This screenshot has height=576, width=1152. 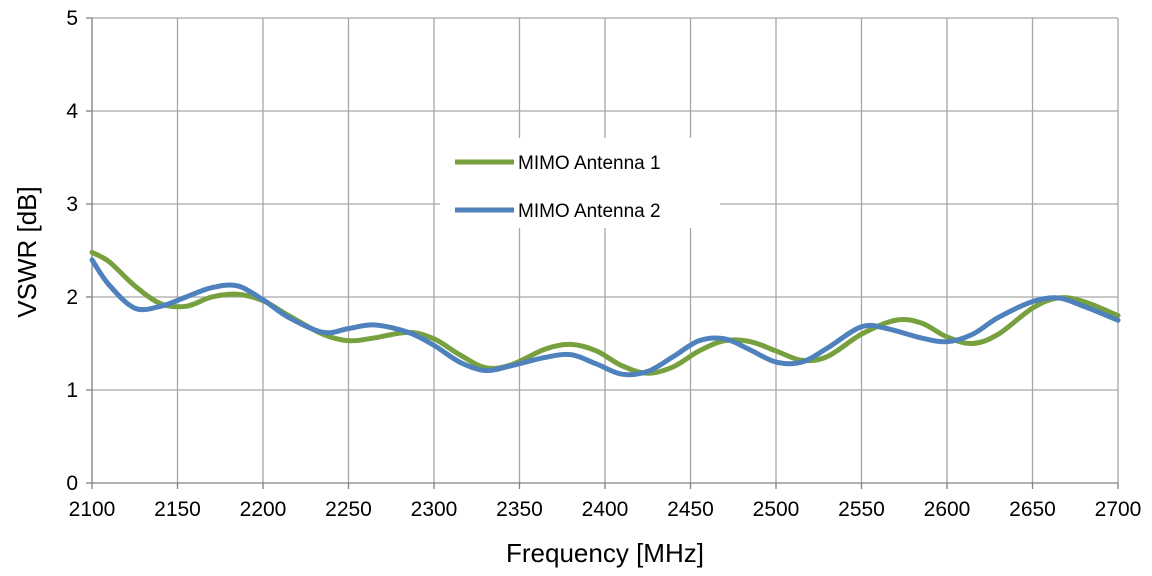 I want to click on x-tick-label-2250: 2250, so click(x=348, y=509).